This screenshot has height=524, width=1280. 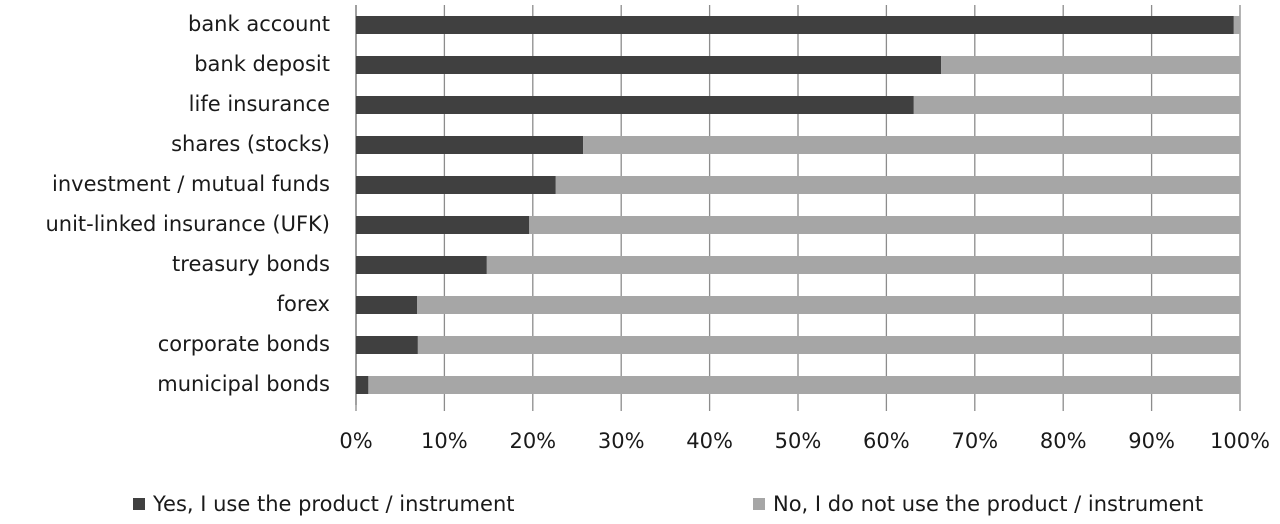 What do you see at coordinates (333, 504) in the screenshot?
I see `legend-label: Yes, I use the product / instrument` at bounding box center [333, 504].